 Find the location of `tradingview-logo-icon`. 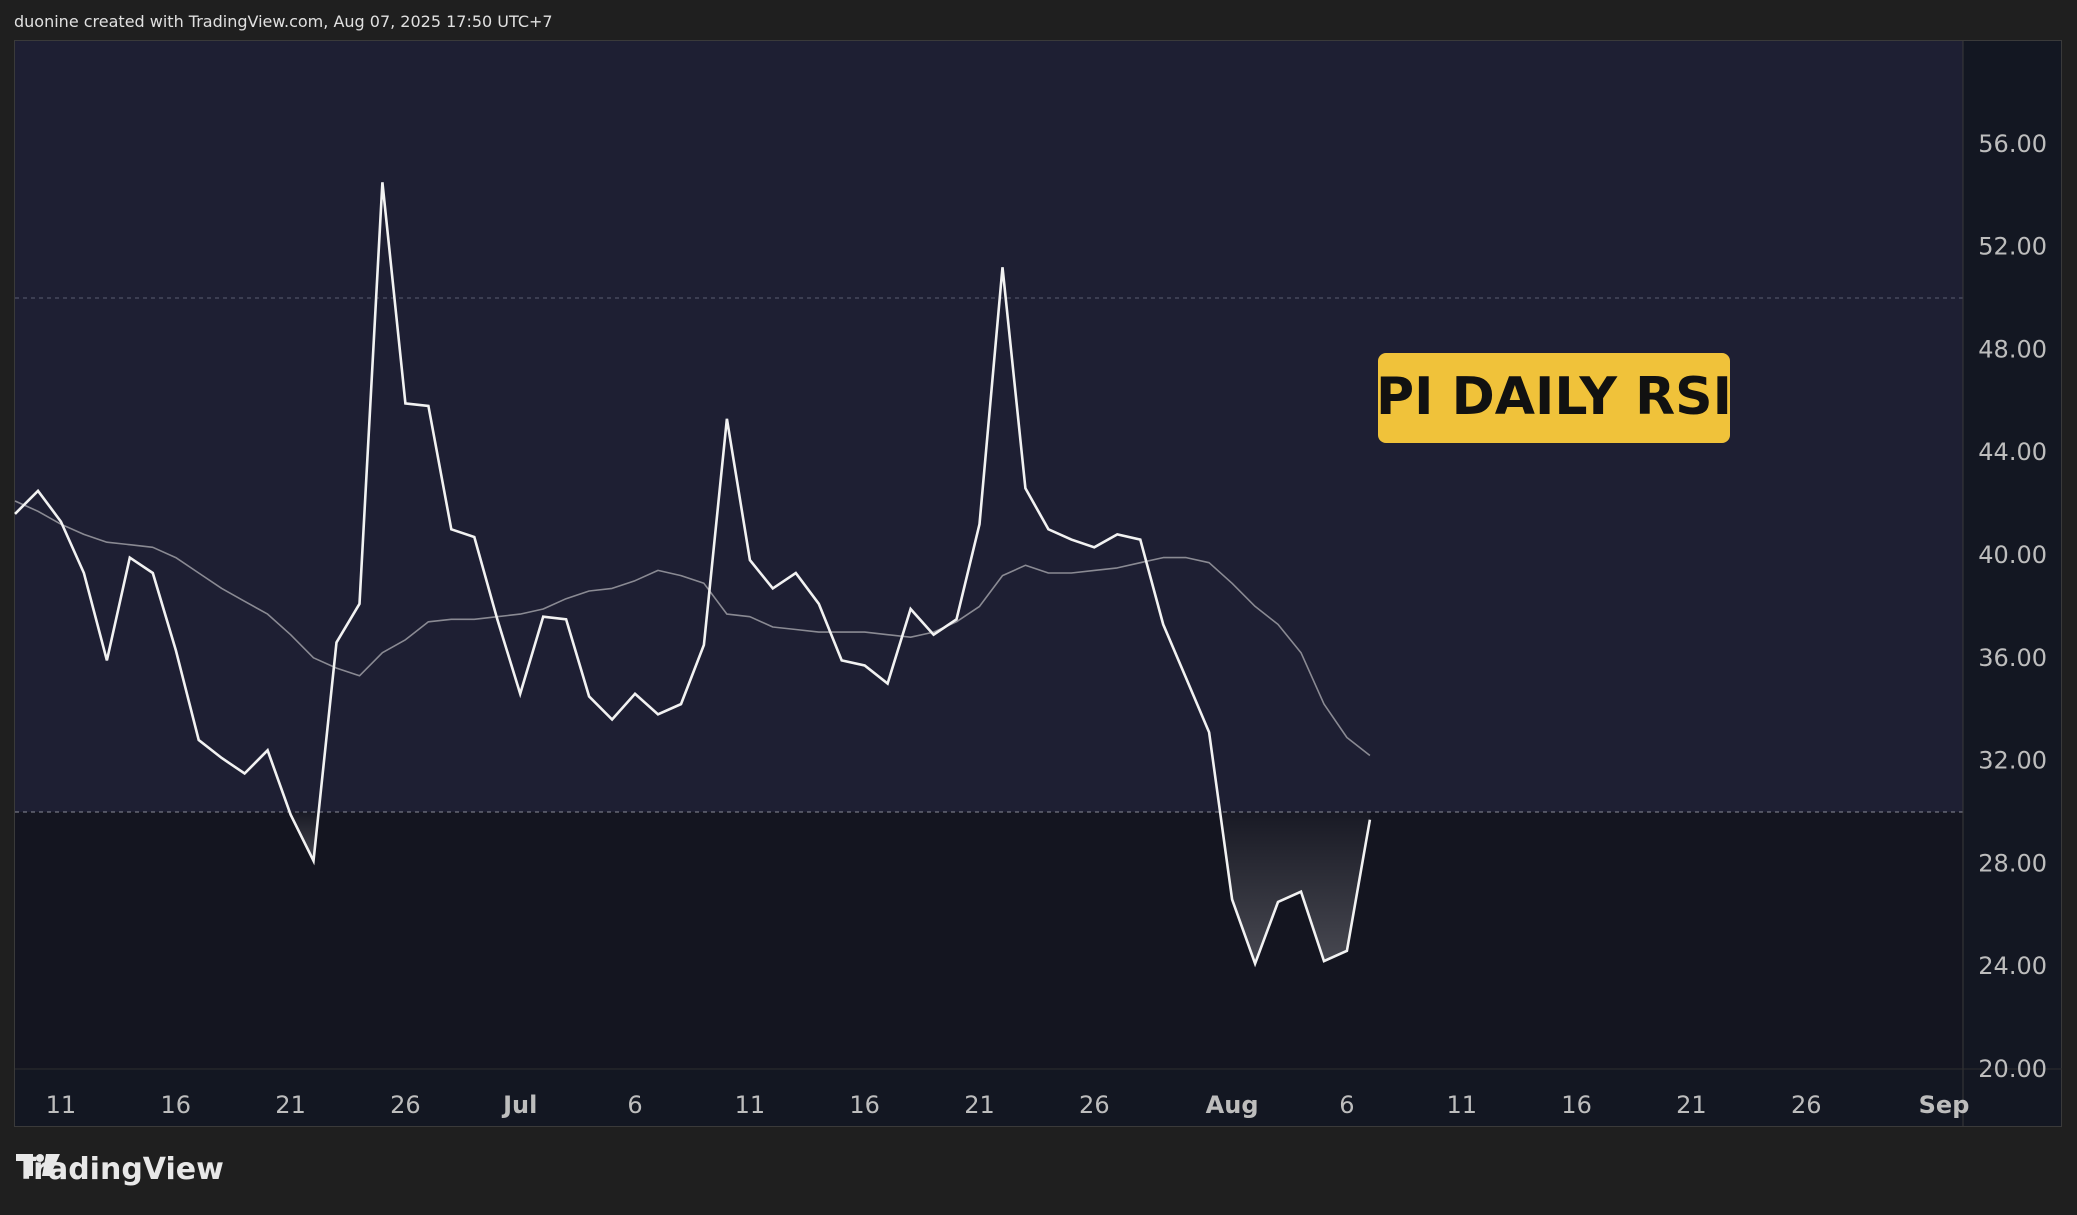

tradingview-logo-icon is located at coordinates (38, 1165).